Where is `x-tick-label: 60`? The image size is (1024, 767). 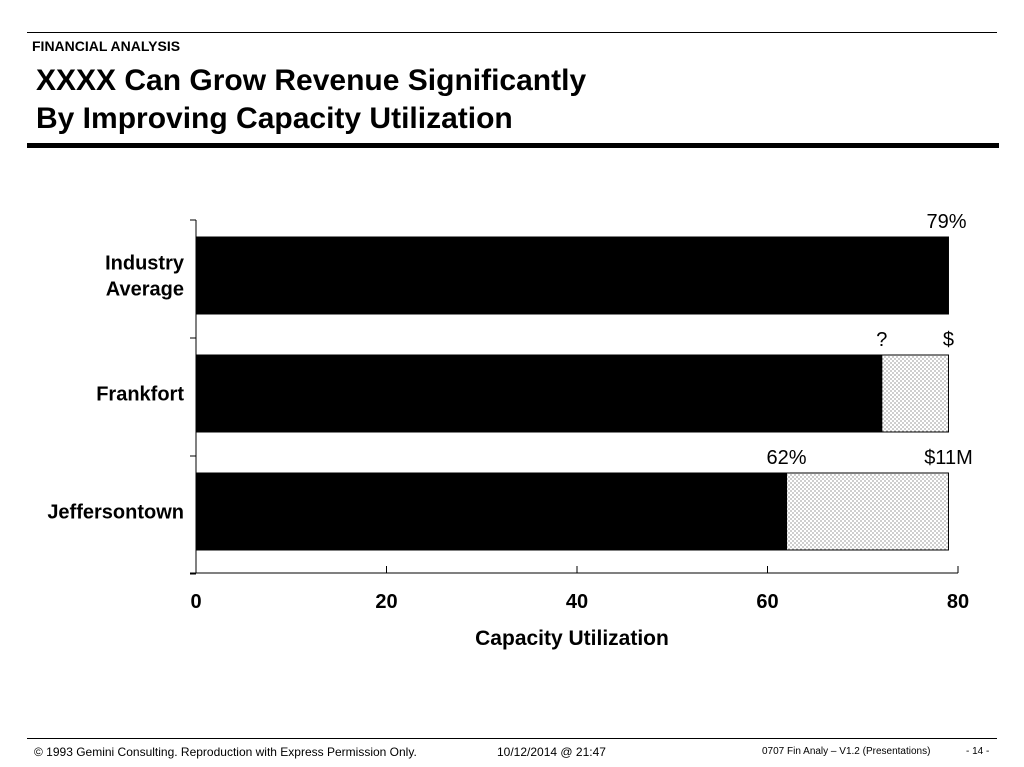 x-tick-label: 60 is located at coordinates (767, 602).